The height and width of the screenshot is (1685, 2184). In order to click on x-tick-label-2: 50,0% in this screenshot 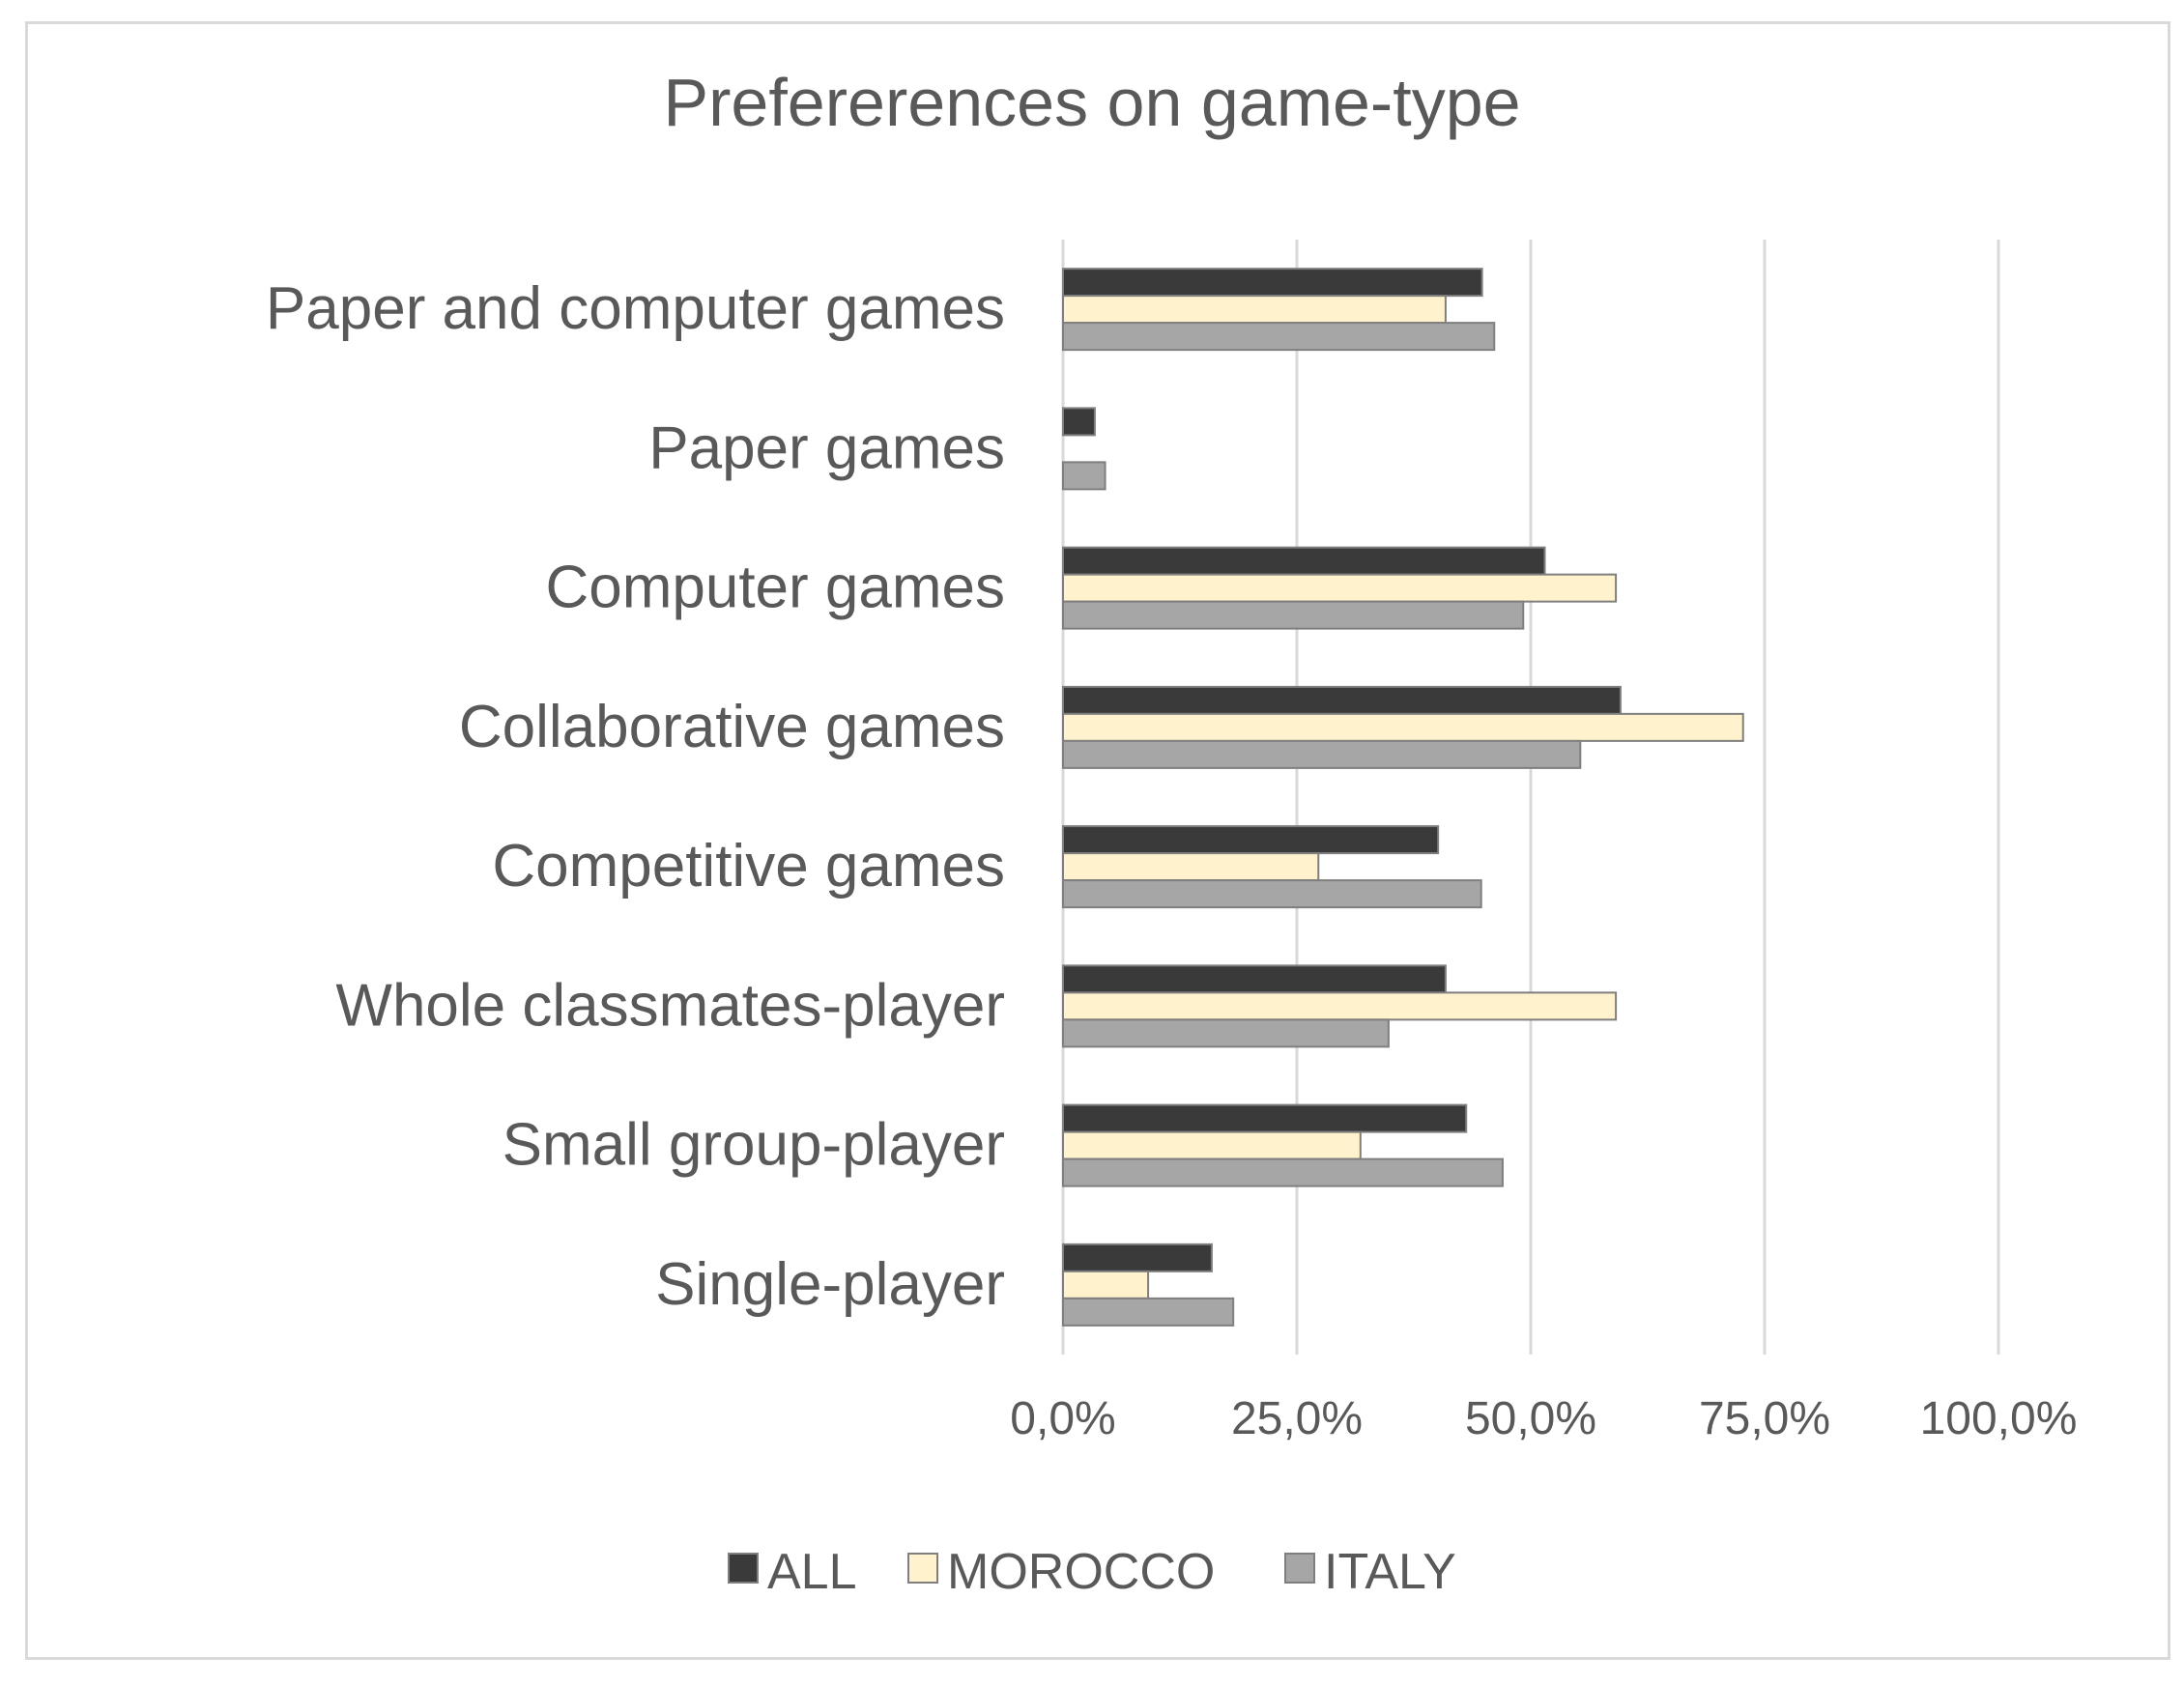, I will do `click(1530, 1419)`.